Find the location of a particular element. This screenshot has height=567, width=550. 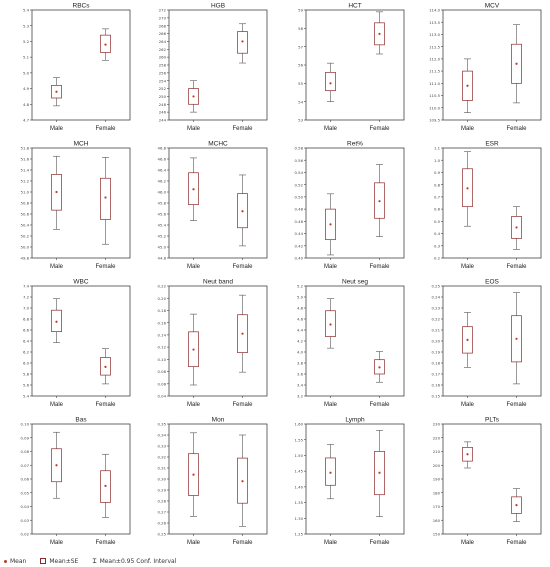

y-tick-label: 110.5 is located at coordinates (434, 95).